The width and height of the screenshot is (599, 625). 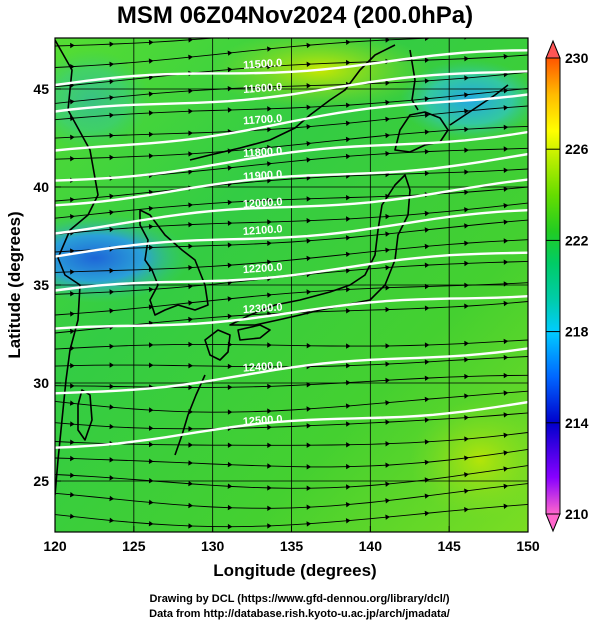 I want to click on x-tick-label: 150, so click(x=528, y=546).